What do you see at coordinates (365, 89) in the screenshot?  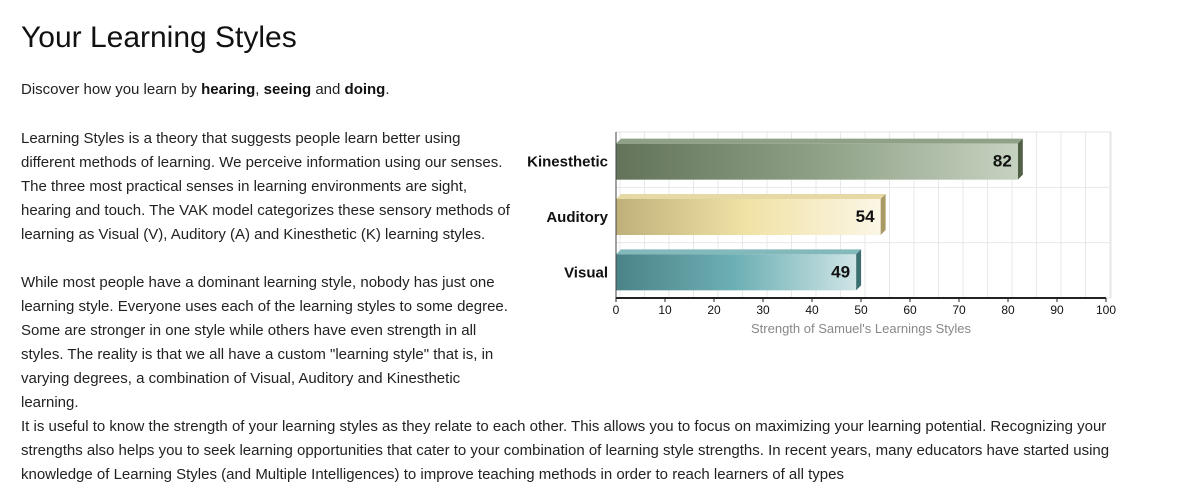 I see `intro-doing: doing` at bounding box center [365, 89].